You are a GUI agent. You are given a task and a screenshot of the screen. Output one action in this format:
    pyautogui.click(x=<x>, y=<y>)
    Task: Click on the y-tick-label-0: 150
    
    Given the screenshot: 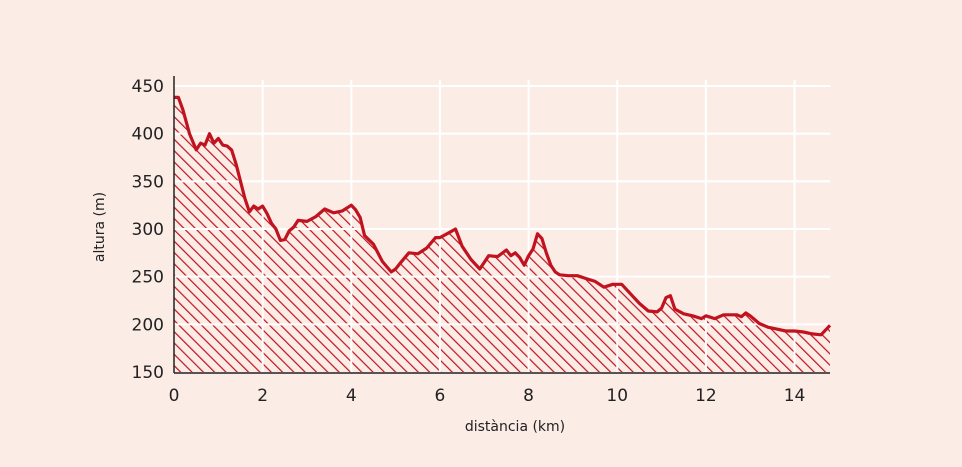 What is the action you would take?
    pyautogui.click(x=148, y=373)
    